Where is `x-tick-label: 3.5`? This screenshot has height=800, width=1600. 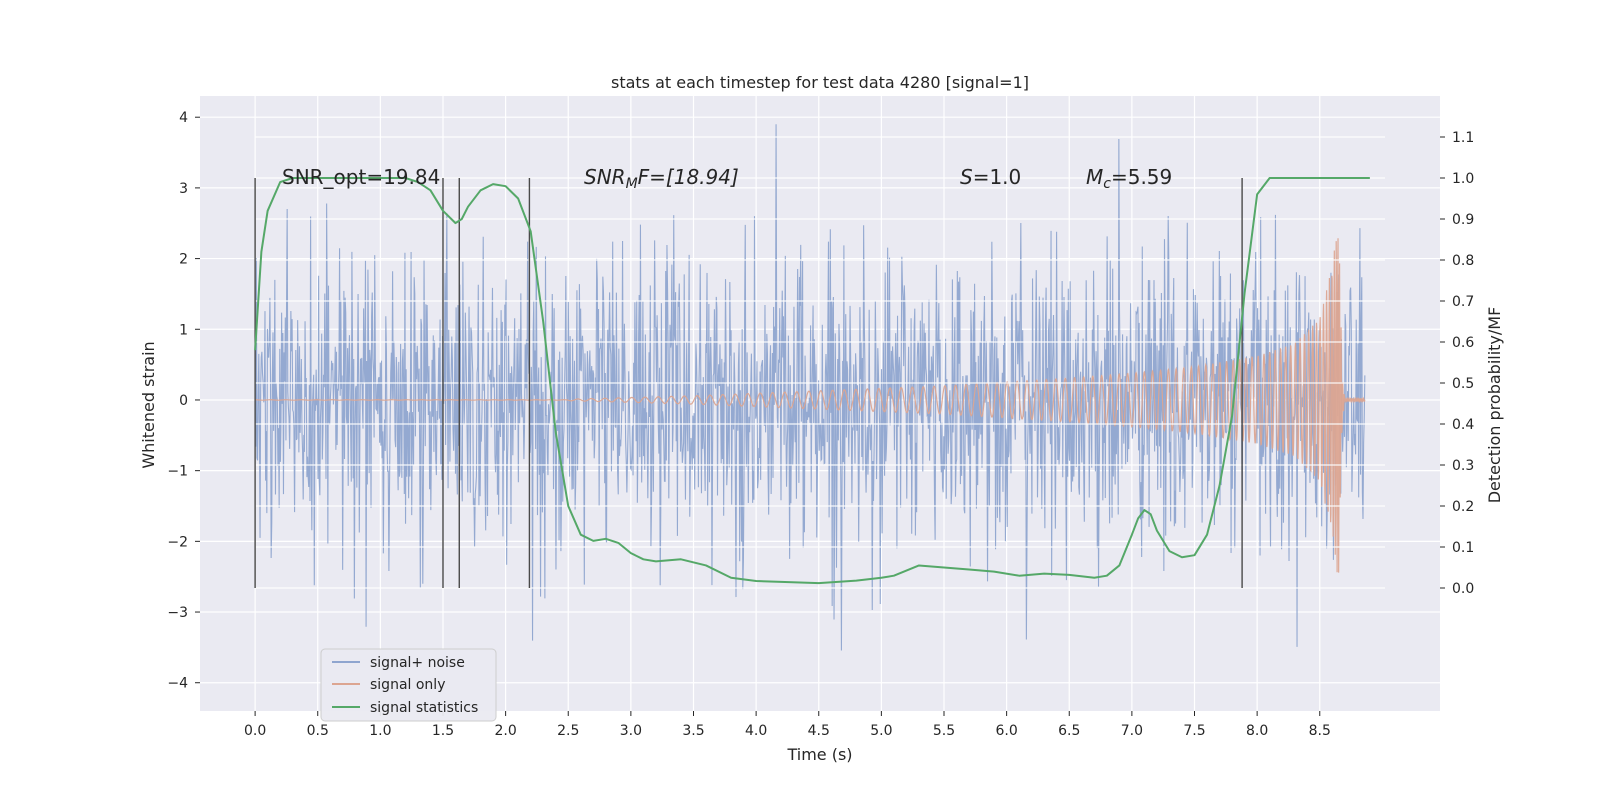 x-tick-label: 3.5 is located at coordinates (693, 731).